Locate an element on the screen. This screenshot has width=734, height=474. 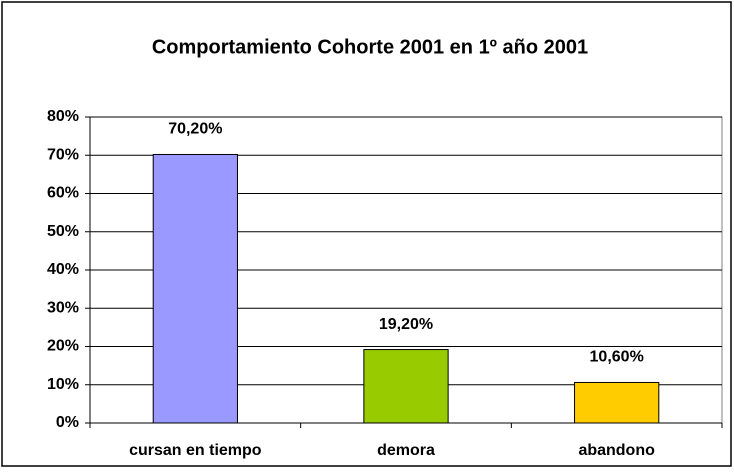
y-tick-label: 0% is located at coordinates (67, 422).